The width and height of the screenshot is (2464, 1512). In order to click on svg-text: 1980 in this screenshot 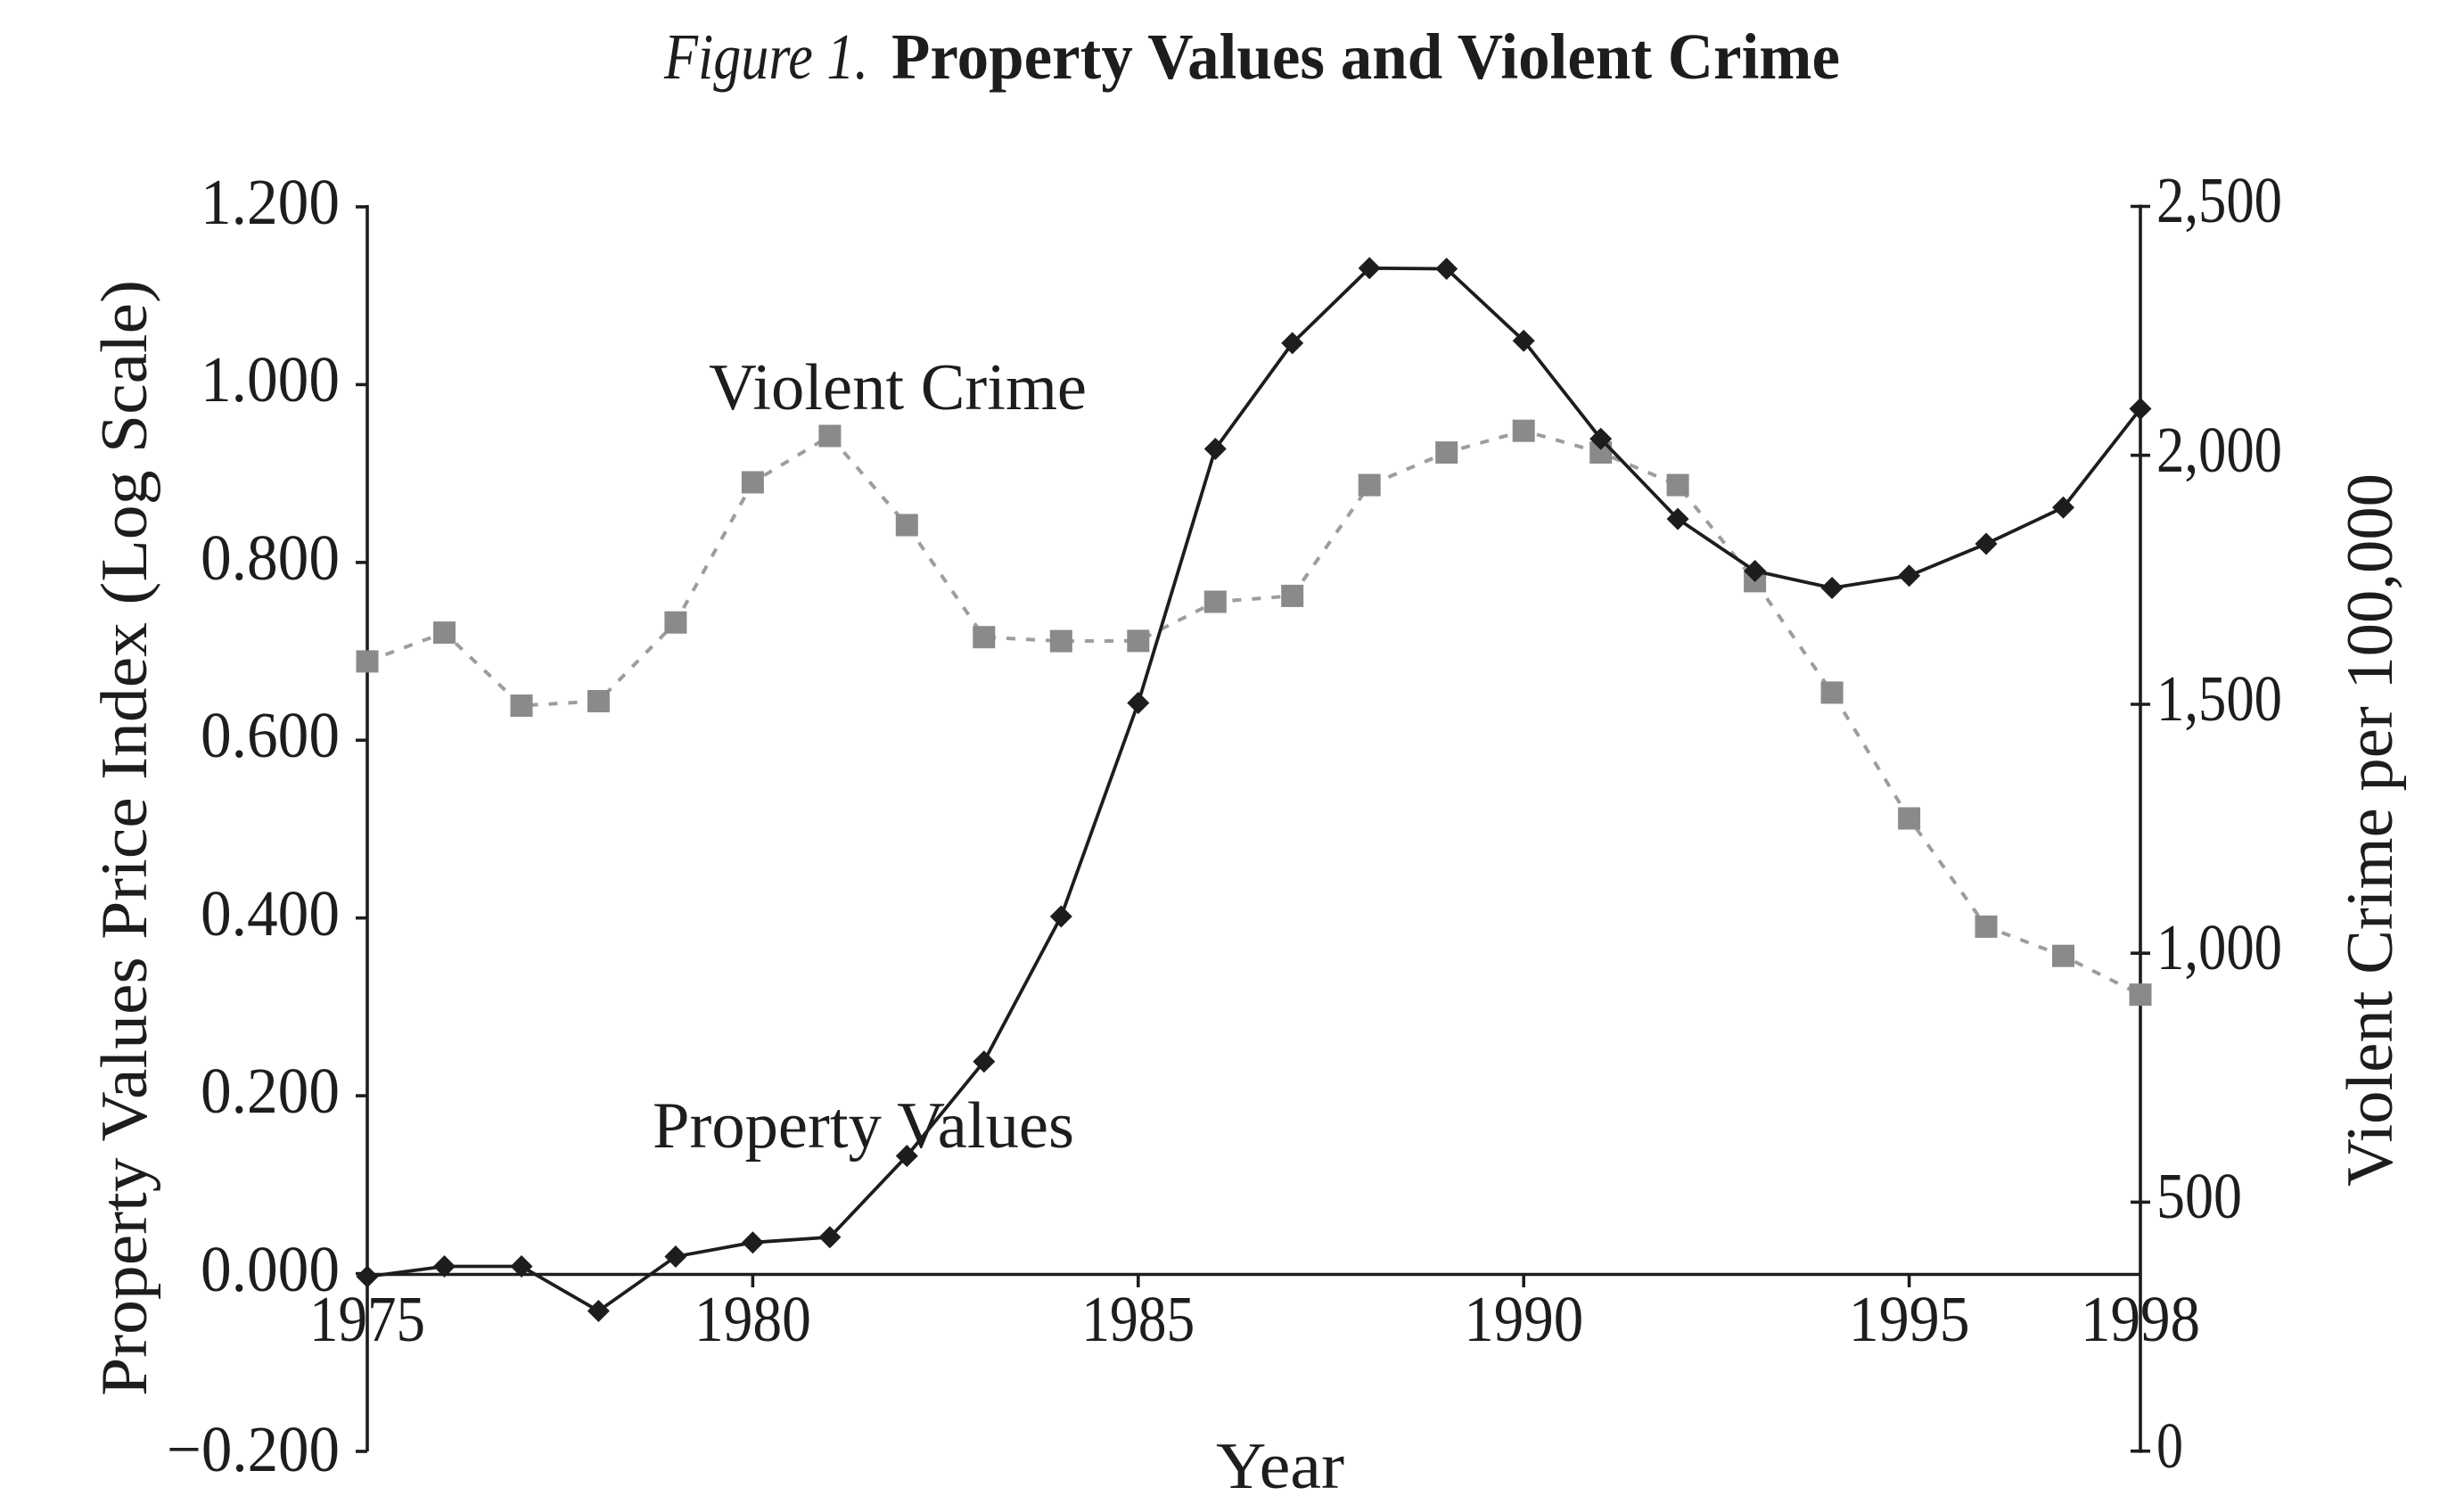, I will do `click(752, 1319)`.